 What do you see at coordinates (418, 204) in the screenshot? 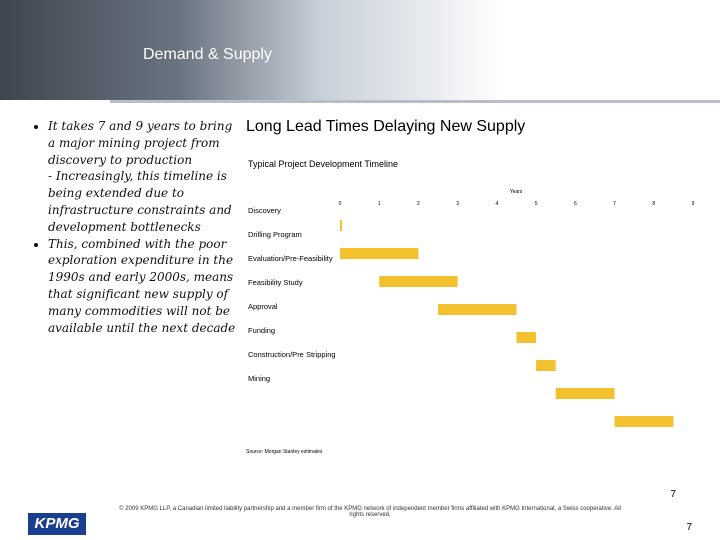
I see `x-tick-label: 2` at bounding box center [418, 204].